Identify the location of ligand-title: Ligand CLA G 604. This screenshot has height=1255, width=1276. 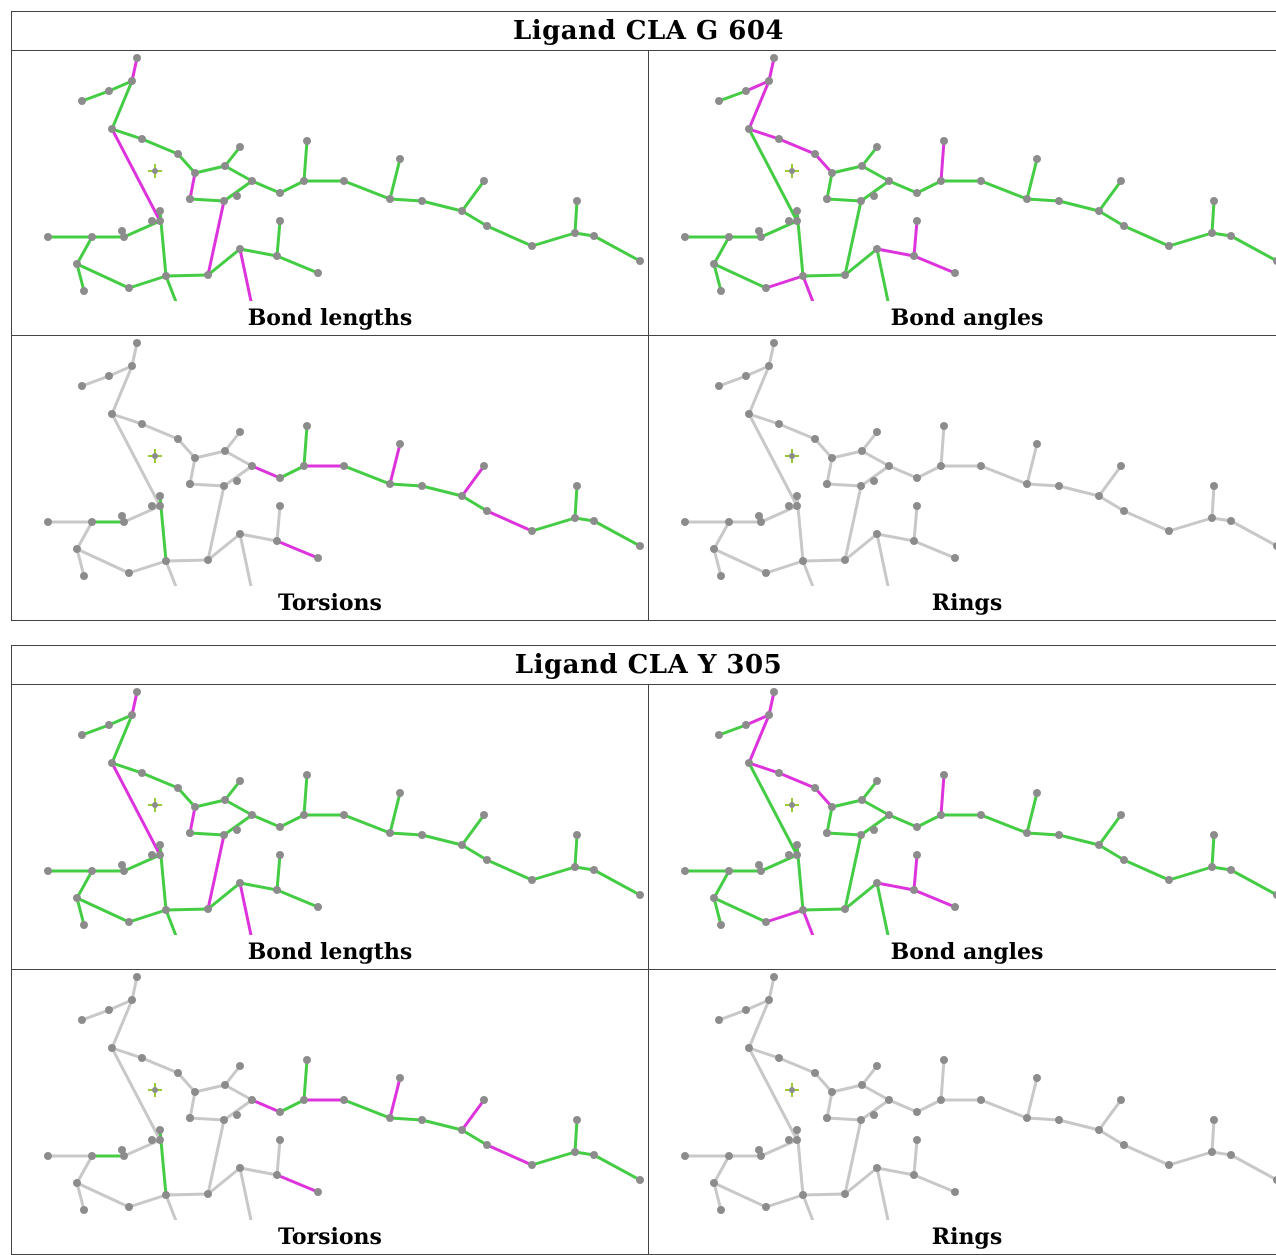
(644, 31).